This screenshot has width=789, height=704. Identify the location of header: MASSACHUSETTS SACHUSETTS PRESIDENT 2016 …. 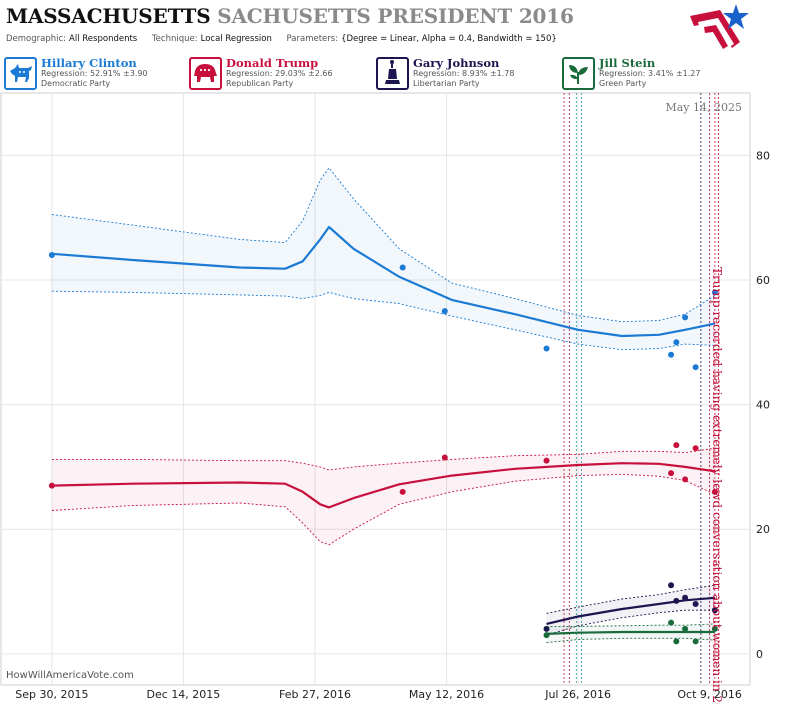
(394, 28).